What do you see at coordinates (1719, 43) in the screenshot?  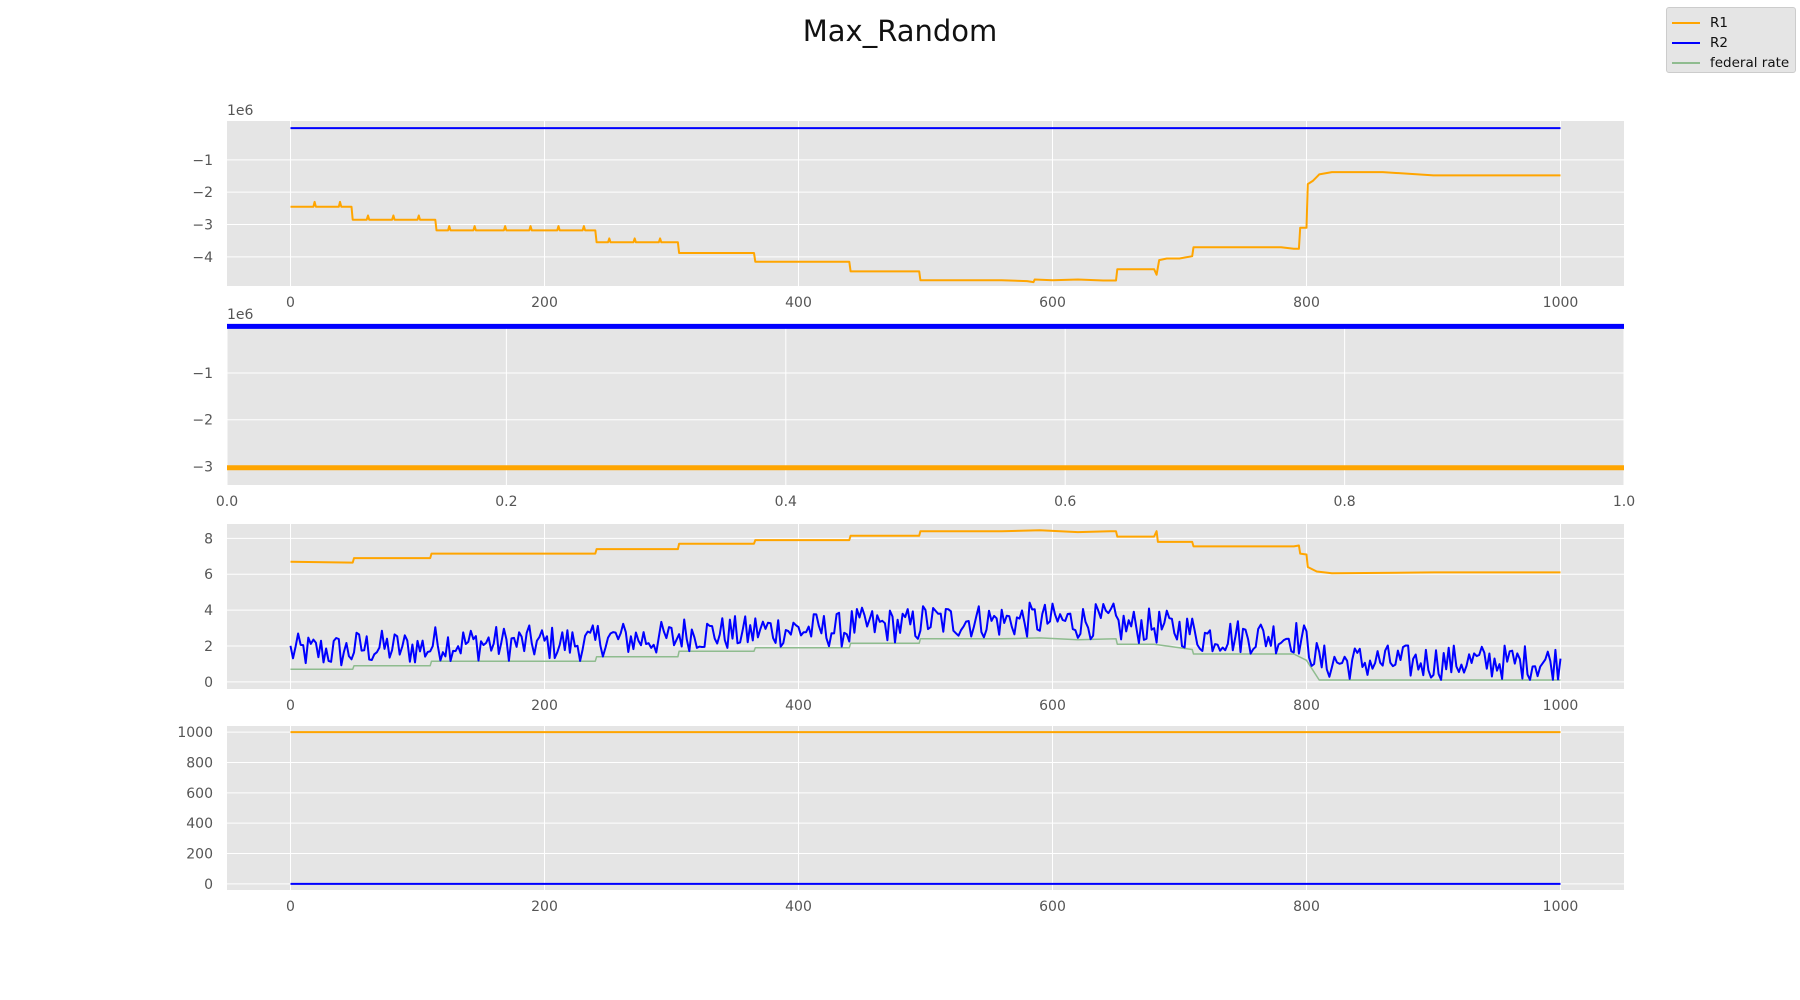 I see `legend-label-r2: R2` at bounding box center [1719, 43].